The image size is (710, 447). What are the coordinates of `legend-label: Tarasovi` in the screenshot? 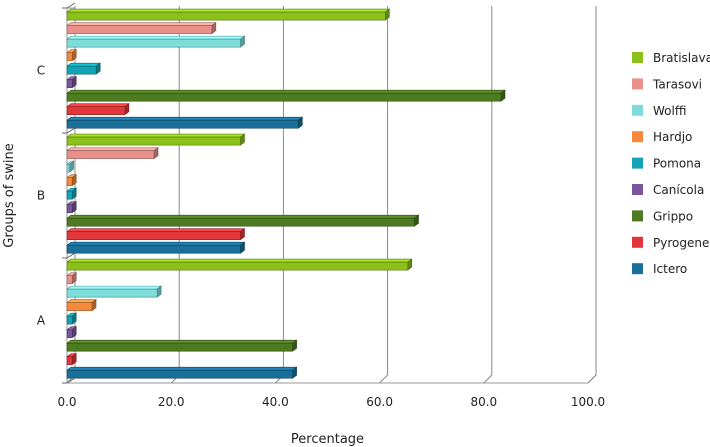 It's located at (677, 84).